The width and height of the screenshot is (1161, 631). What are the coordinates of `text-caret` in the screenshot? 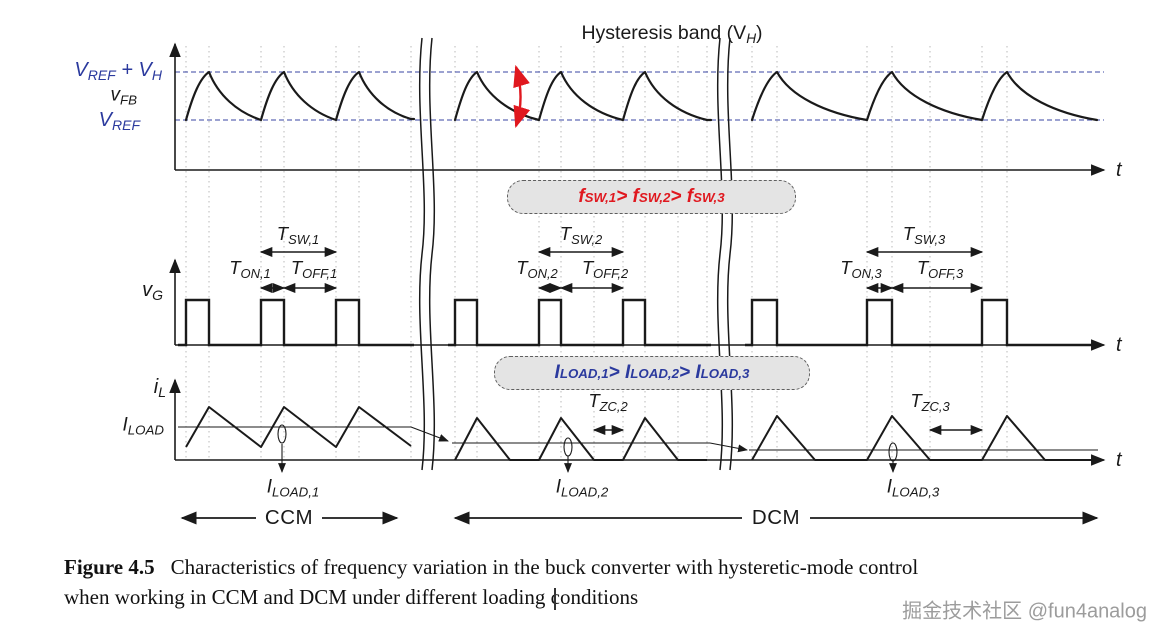 It's located at (555, 599).